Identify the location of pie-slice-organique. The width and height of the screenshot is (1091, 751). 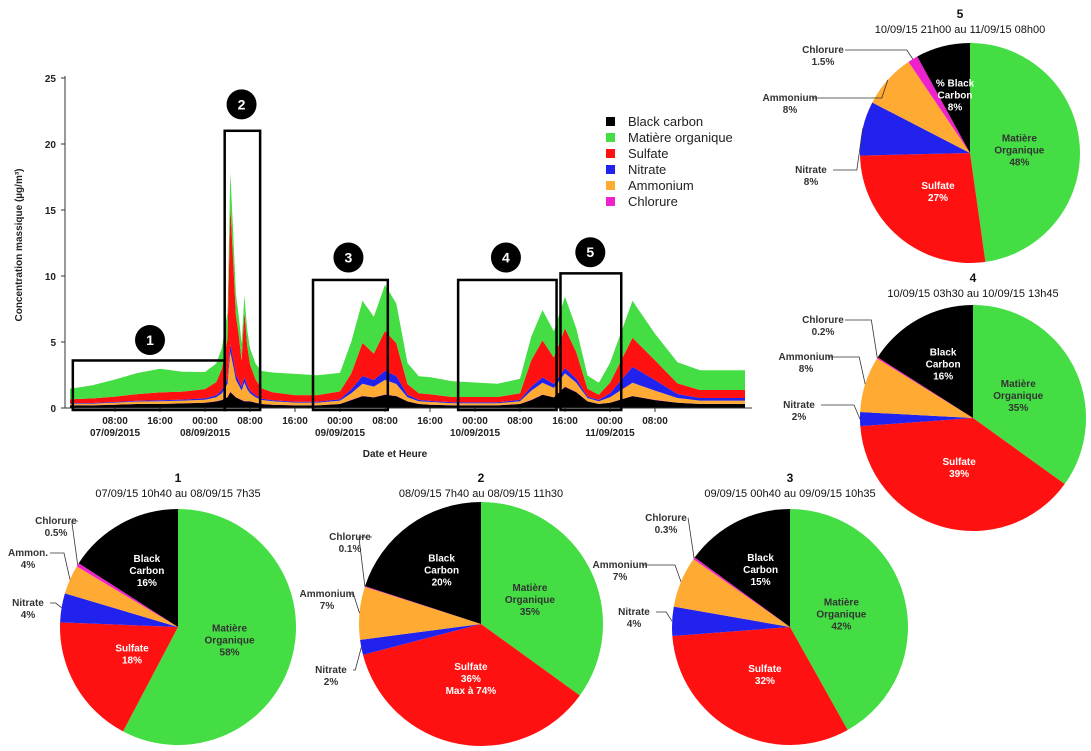
(1025, 152).